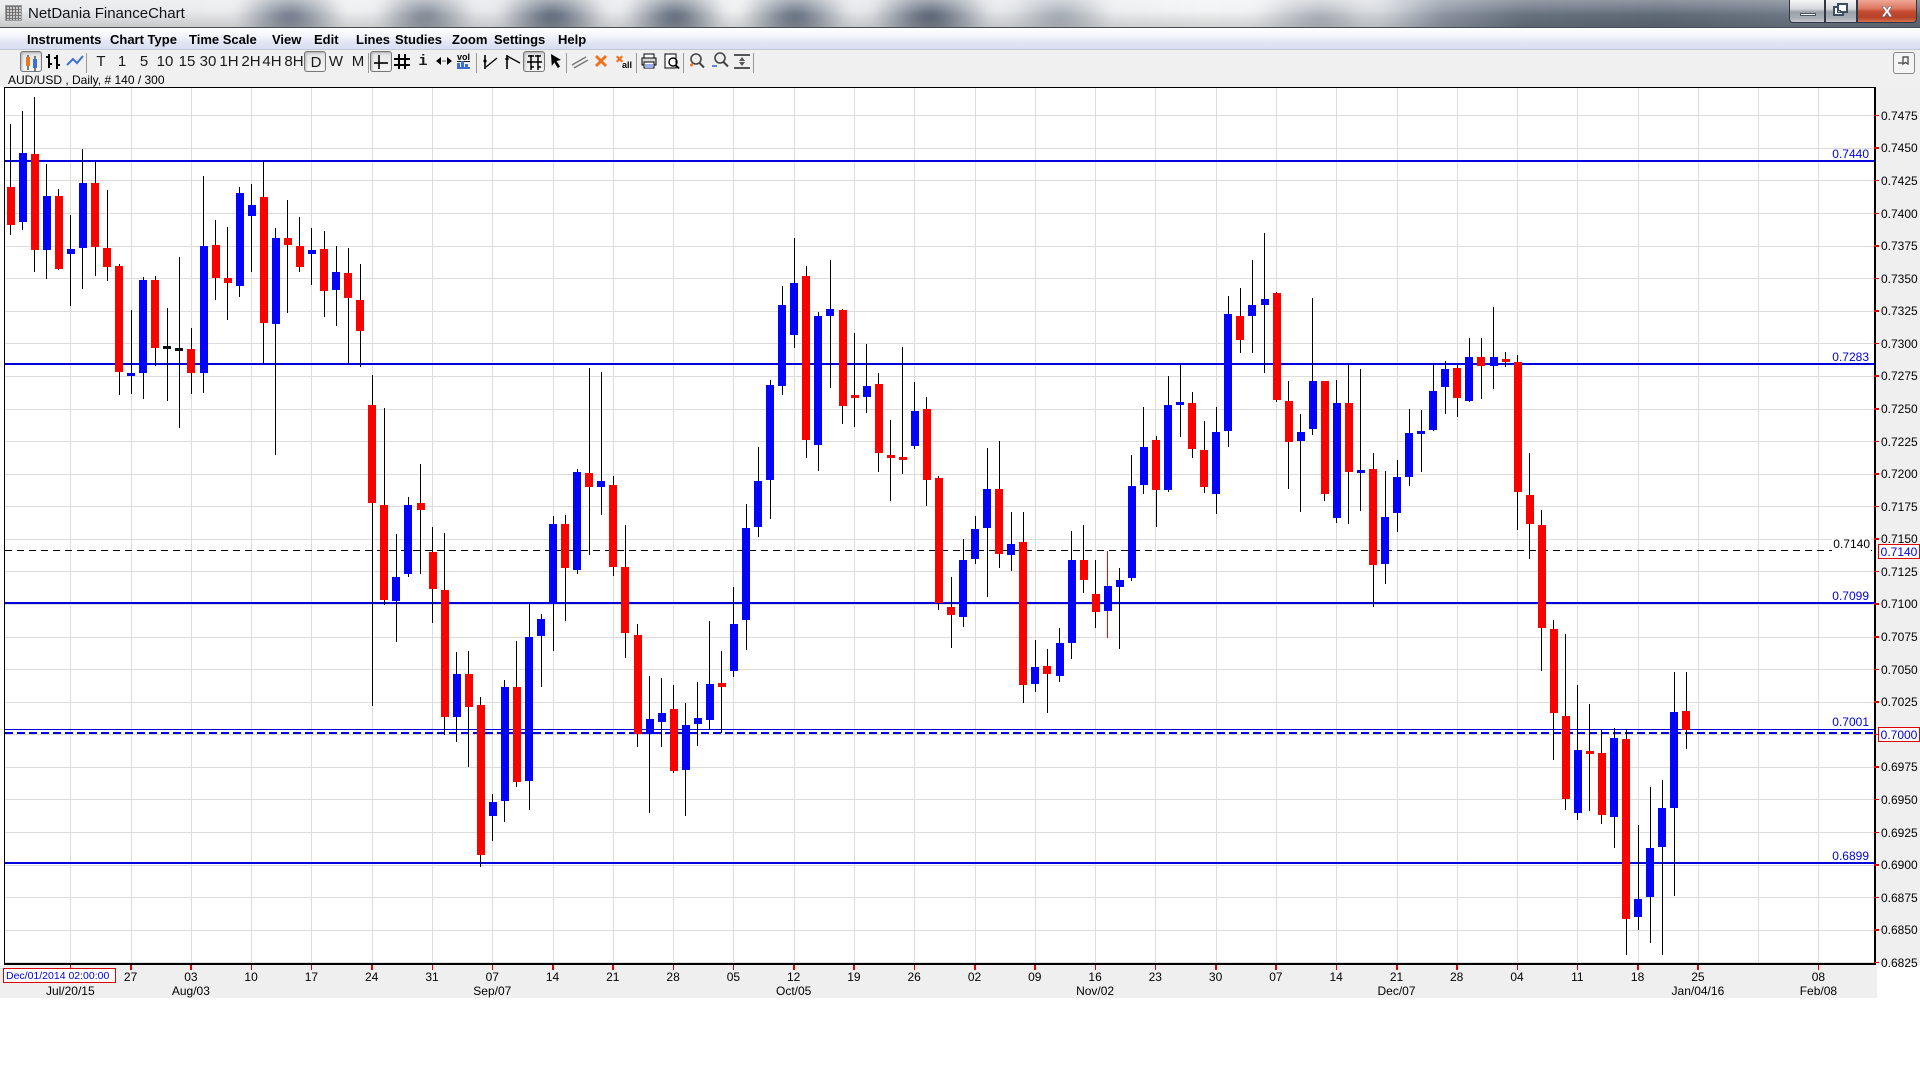 The height and width of the screenshot is (1080, 1920). What do you see at coordinates (1887, 12) in the screenshot?
I see `svg-text: X` at bounding box center [1887, 12].